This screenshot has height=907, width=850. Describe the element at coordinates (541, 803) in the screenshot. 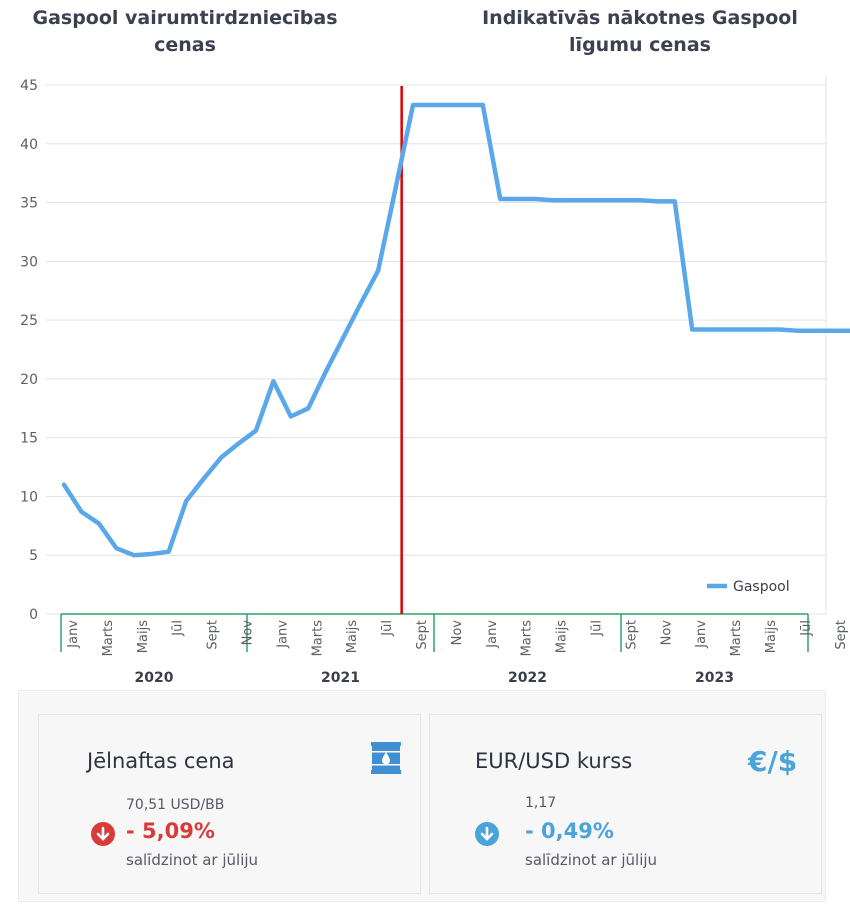

I see `eur-usd-value: 1,17` at that location.